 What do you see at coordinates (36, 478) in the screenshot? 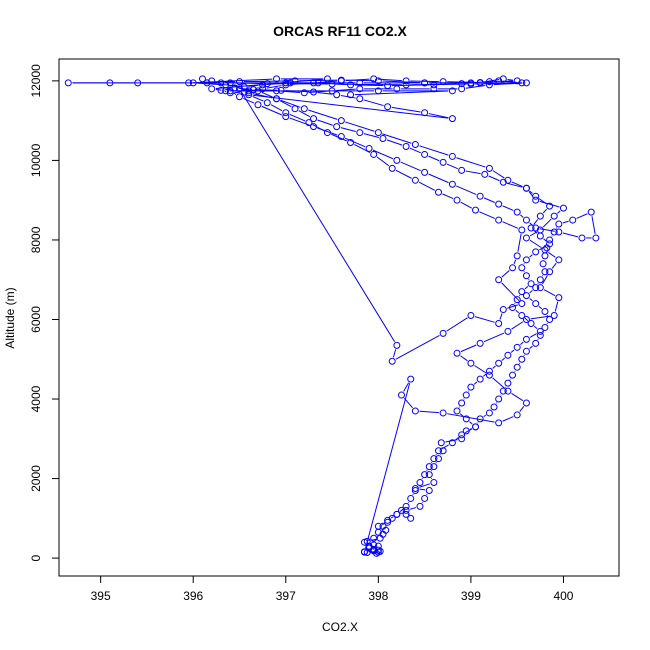
I see `y-tick-label: 2000` at bounding box center [36, 478].